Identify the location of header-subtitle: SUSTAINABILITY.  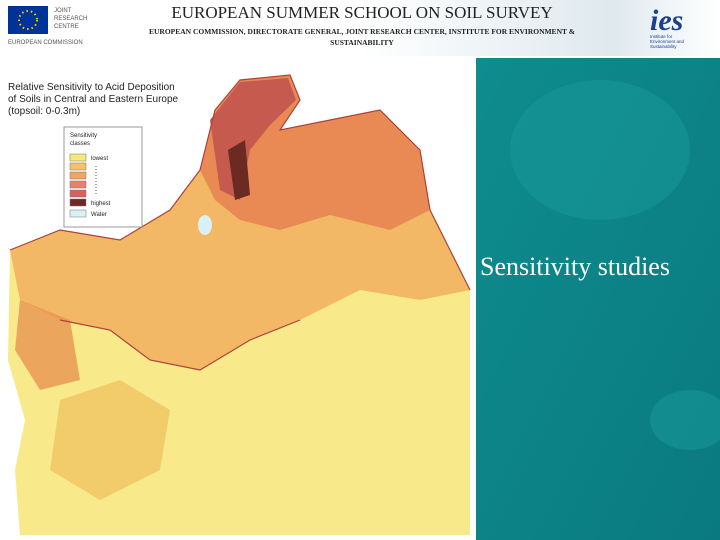
(362, 42).